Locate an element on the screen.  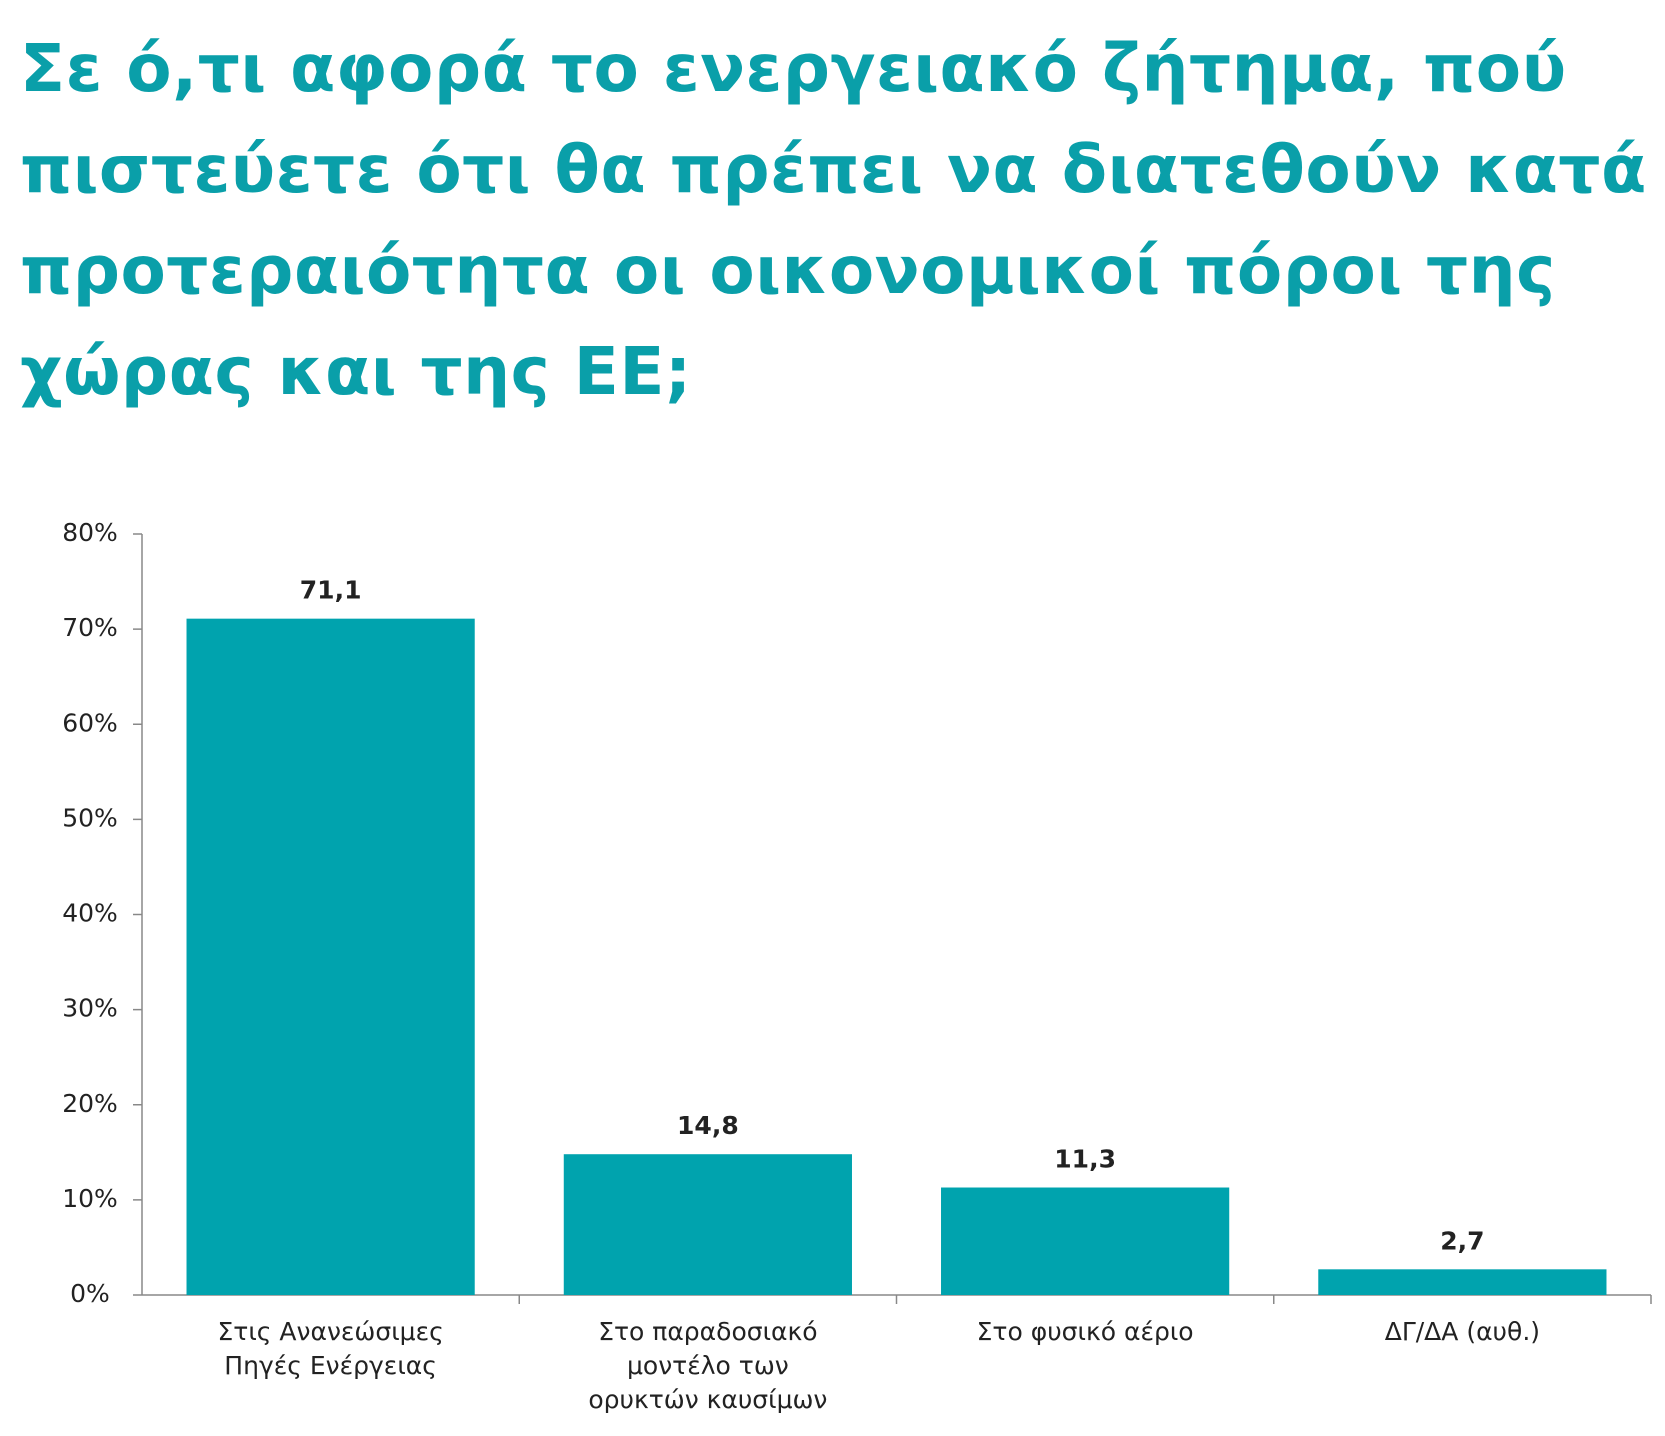
x-tick-label: ΔΓ/ΔΑ (αυθ.) is located at coordinates (1462, 1331).